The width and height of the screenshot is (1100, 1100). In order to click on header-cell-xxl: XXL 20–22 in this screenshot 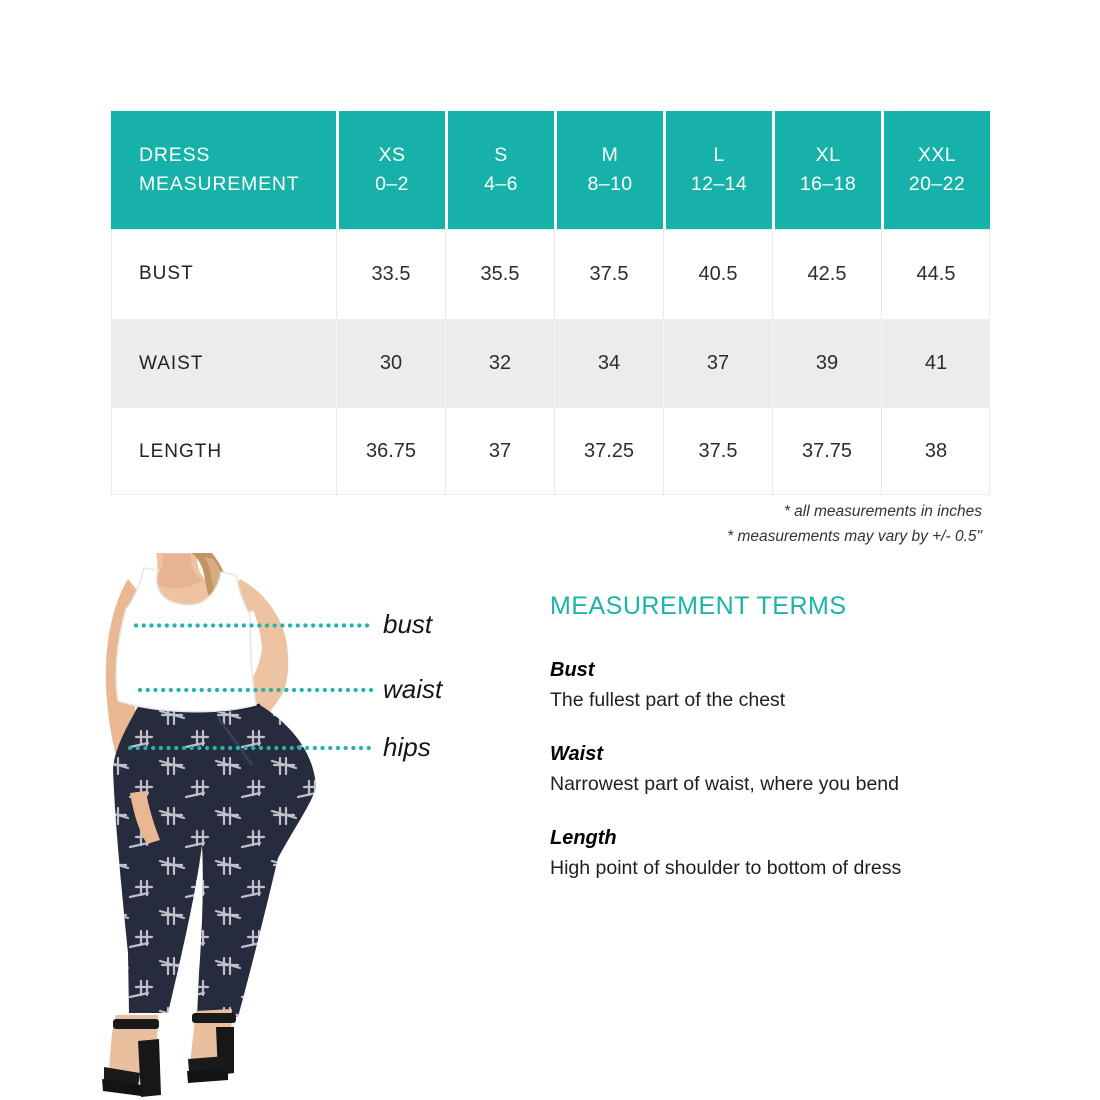, I will do `click(935, 170)`.